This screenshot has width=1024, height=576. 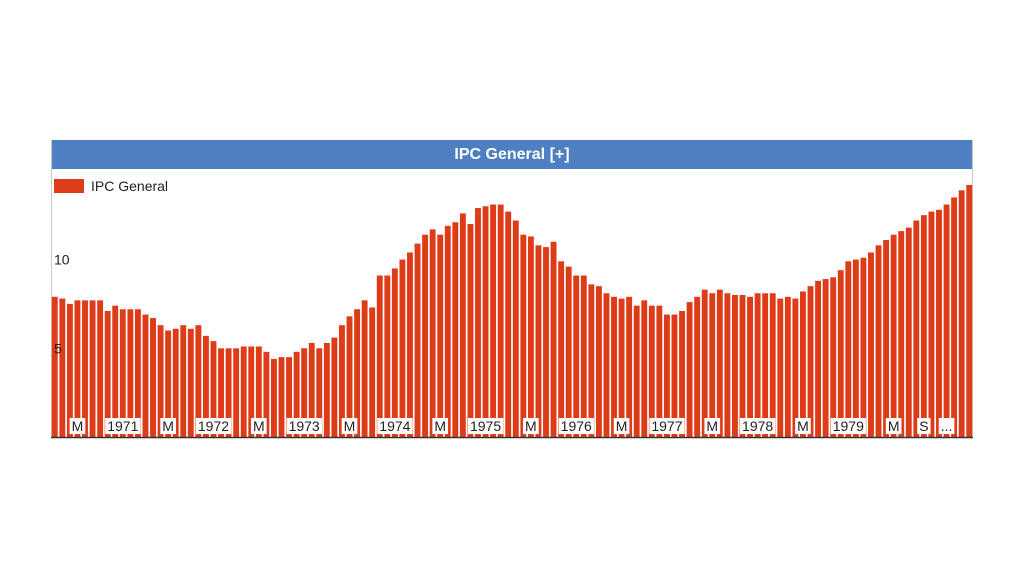 What do you see at coordinates (111, 186) in the screenshot?
I see `legend: IPC General` at bounding box center [111, 186].